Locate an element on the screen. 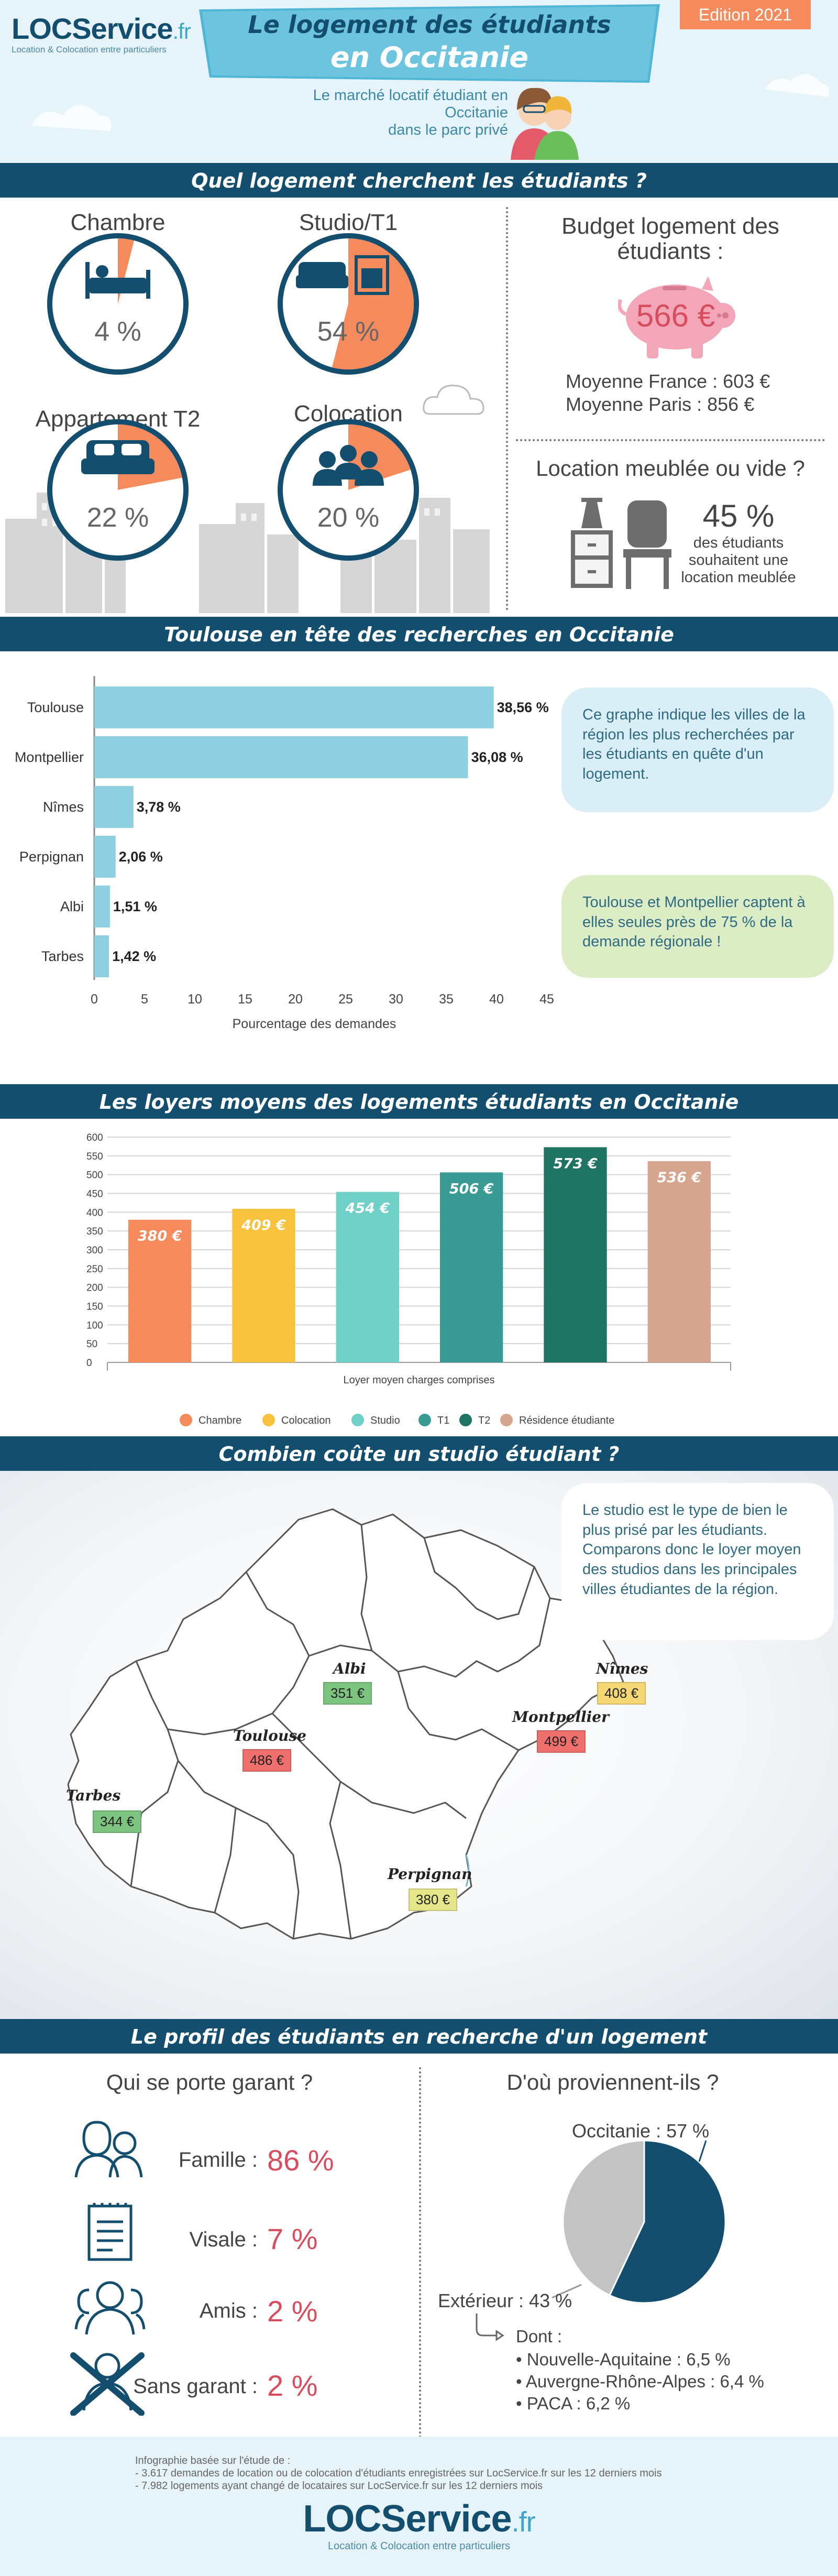 The height and width of the screenshot is (2576, 838). garant-title: Qui se porte garant ? is located at coordinates (210, 2082).